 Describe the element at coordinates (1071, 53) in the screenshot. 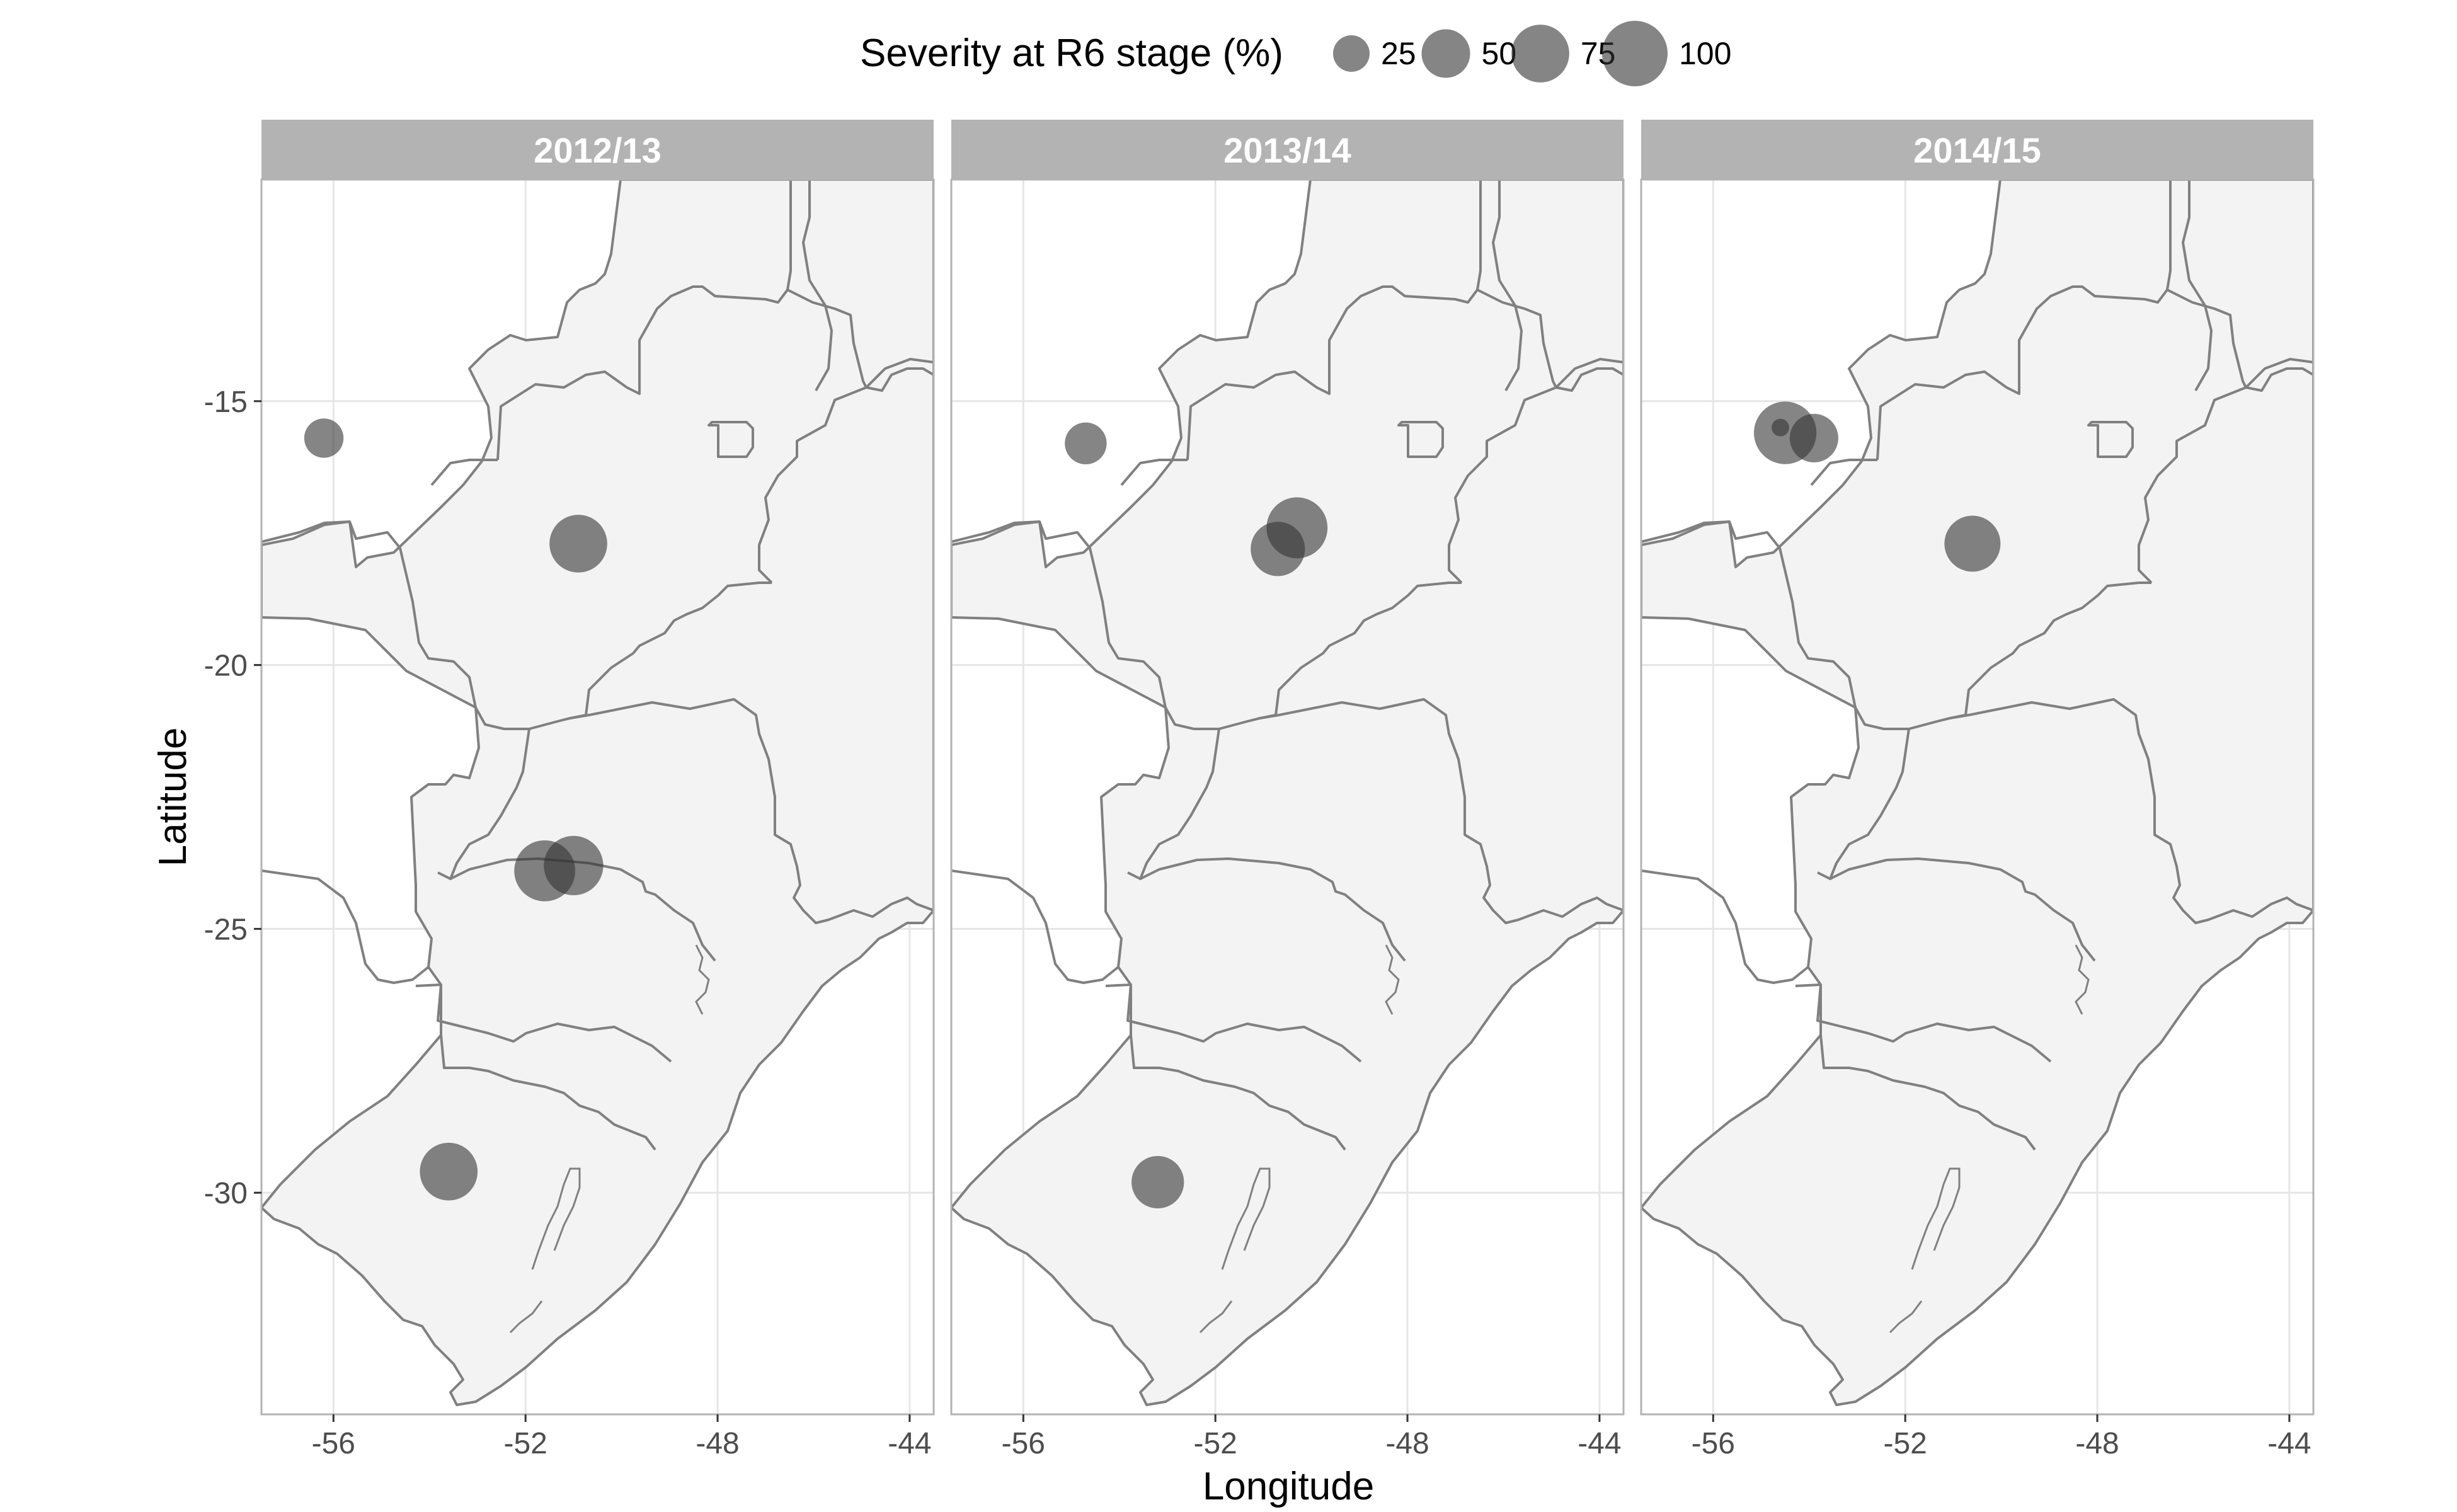

I see `legend-title: Severity at R6 stage (%)` at that location.